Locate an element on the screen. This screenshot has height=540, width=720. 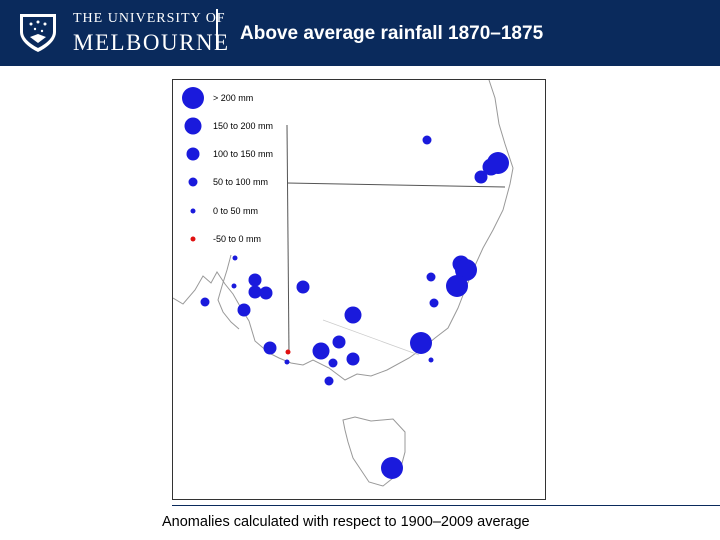
legend-label-150-200: 150 to 200 mm is located at coordinates (243, 126).